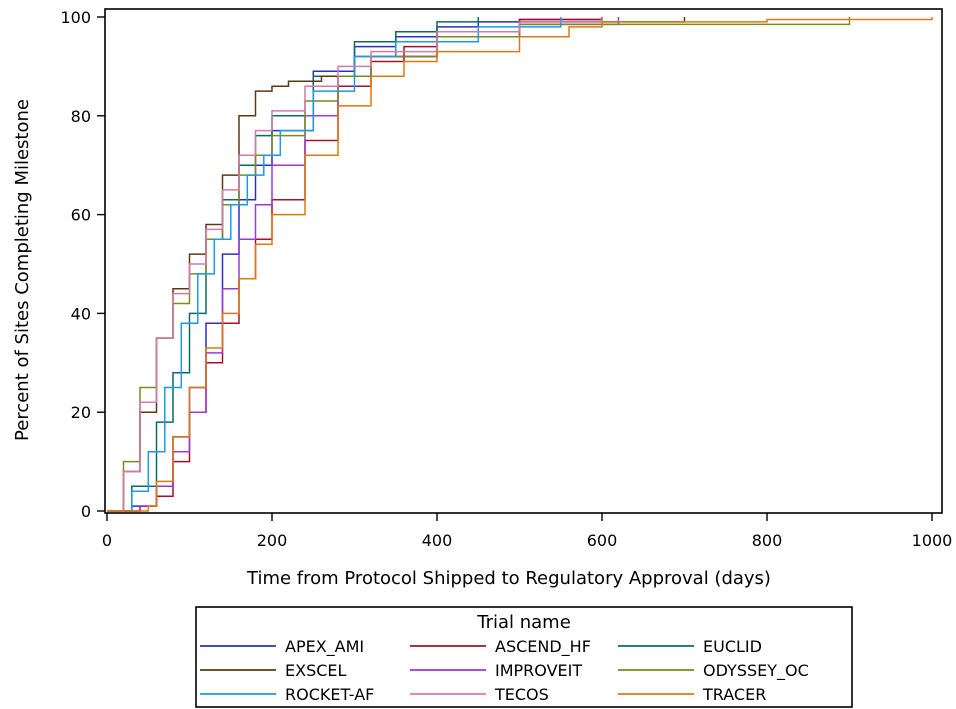  I want to click on x-tick-label: 600, so click(602, 540).